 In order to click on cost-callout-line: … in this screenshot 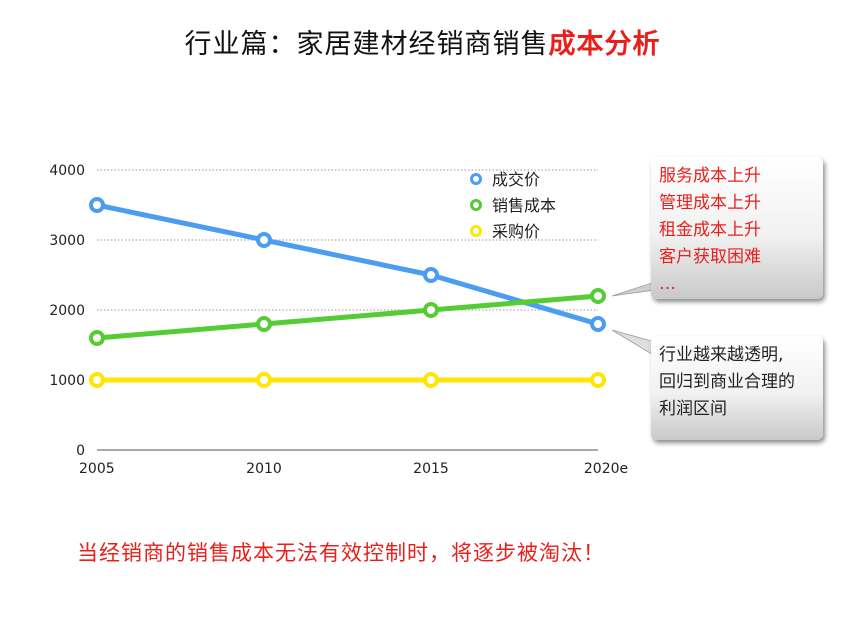, I will do `click(667, 284)`.